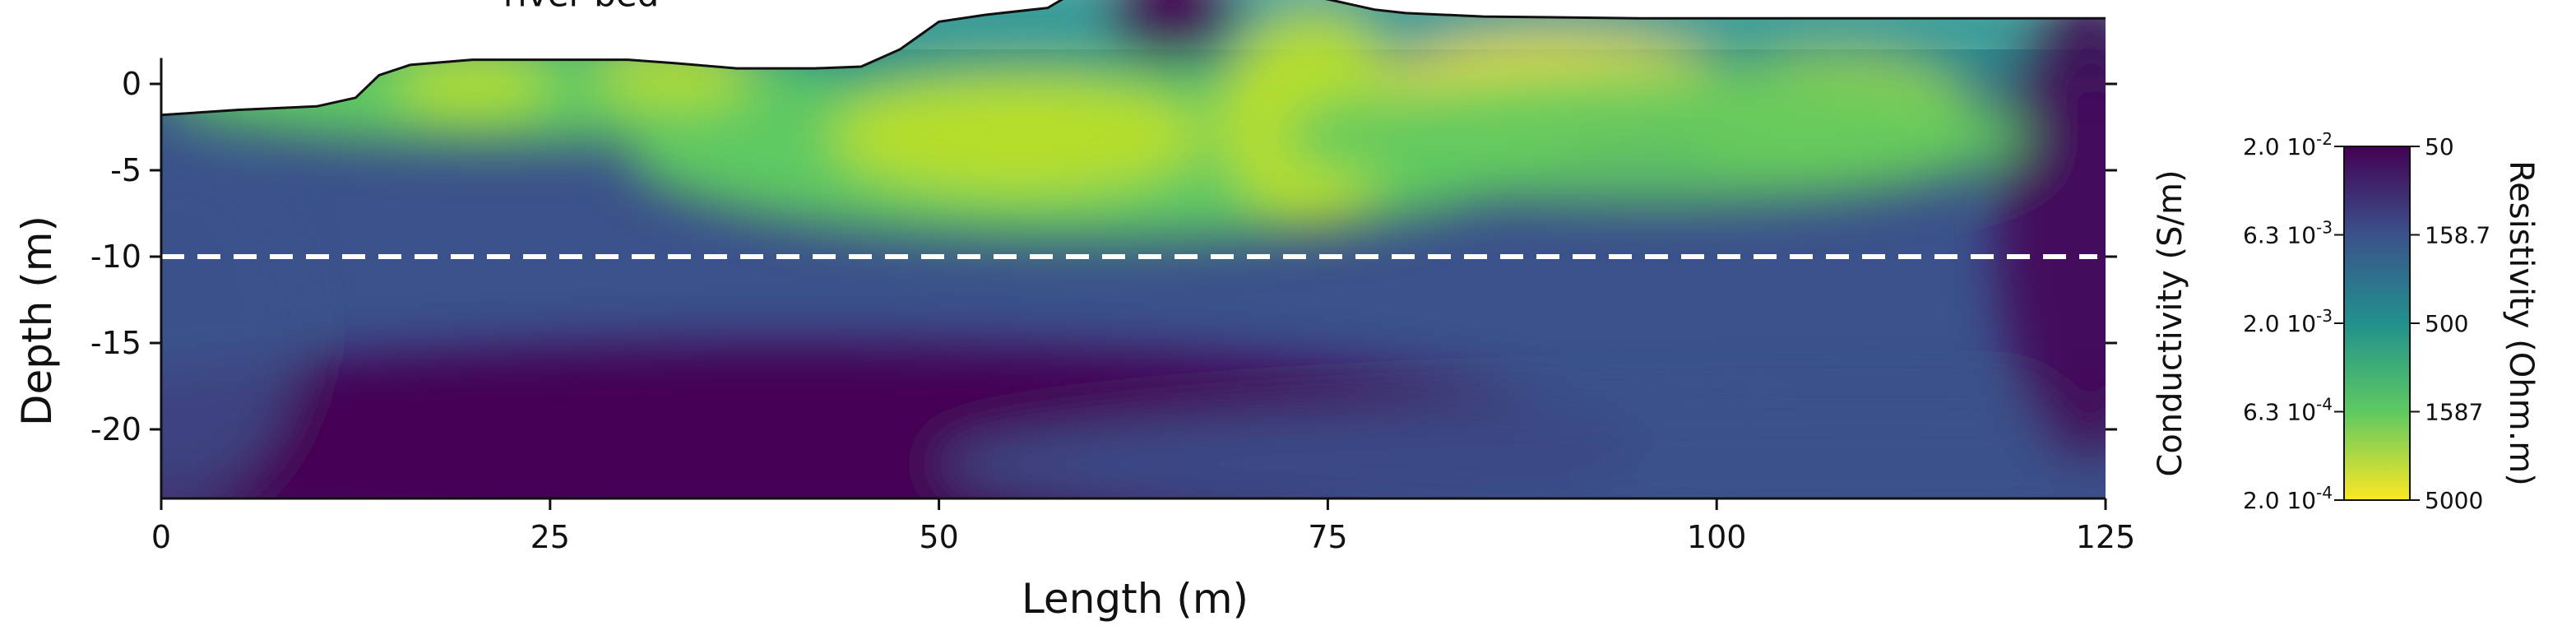 Image resolution: width=2576 pixels, height=635 pixels. What do you see at coordinates (1717, 537) in the screenshot?
I see `x-tick-label: 100` at bounding box center [1717, 537].